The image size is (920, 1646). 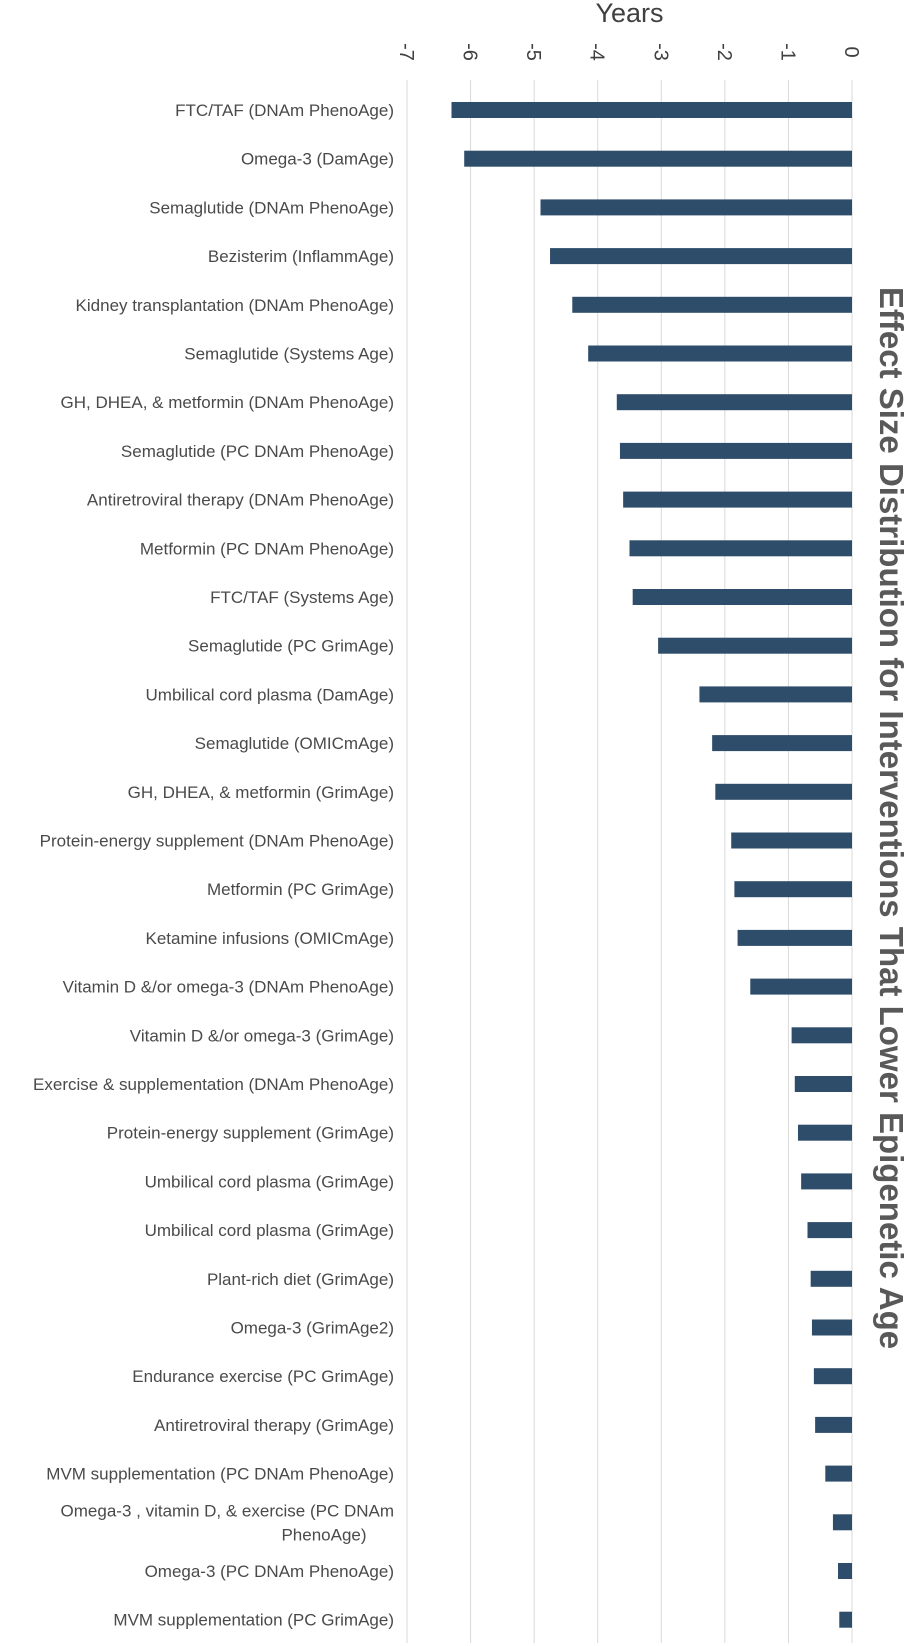 What do you see at coordinates (628, 52) in the screenshot?
I see `x-tick-labels: -7 -6 -5 -4 -3 -2 -1 0` at bounding box center [628, 52].